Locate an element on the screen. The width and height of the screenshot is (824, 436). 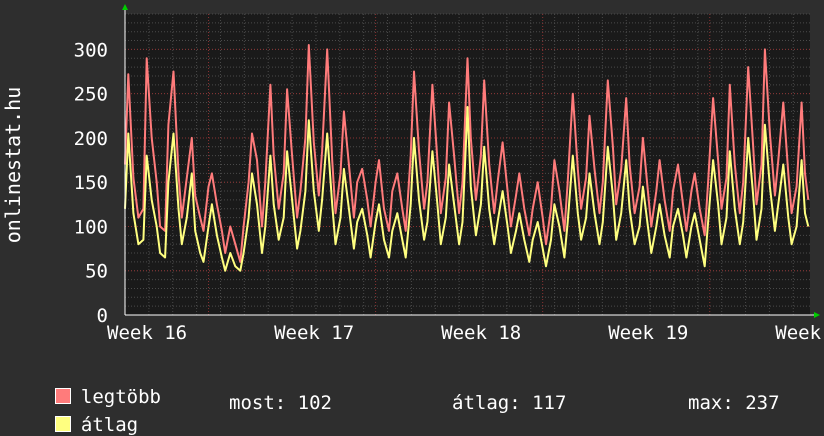
y-tick-label: 300 is located at coordinates (91, 50).